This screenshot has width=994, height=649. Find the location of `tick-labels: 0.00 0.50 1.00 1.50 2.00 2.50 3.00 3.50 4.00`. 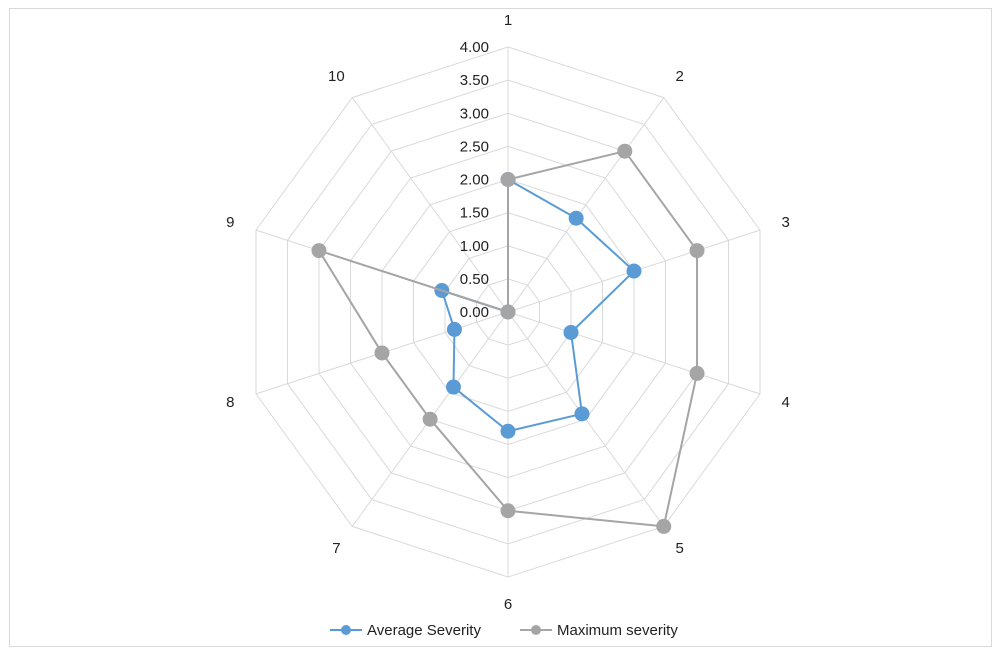

tick-labels: 0.00 0.50 1.00 1.50 2.00 2.50 3.00 3.50 4.00 is located at coordinates (474, 180).